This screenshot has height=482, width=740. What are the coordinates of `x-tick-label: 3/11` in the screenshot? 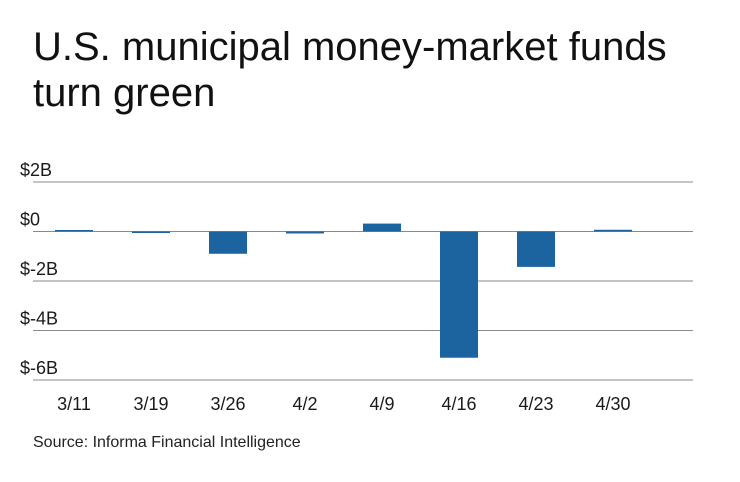 It's located at (74, 404).